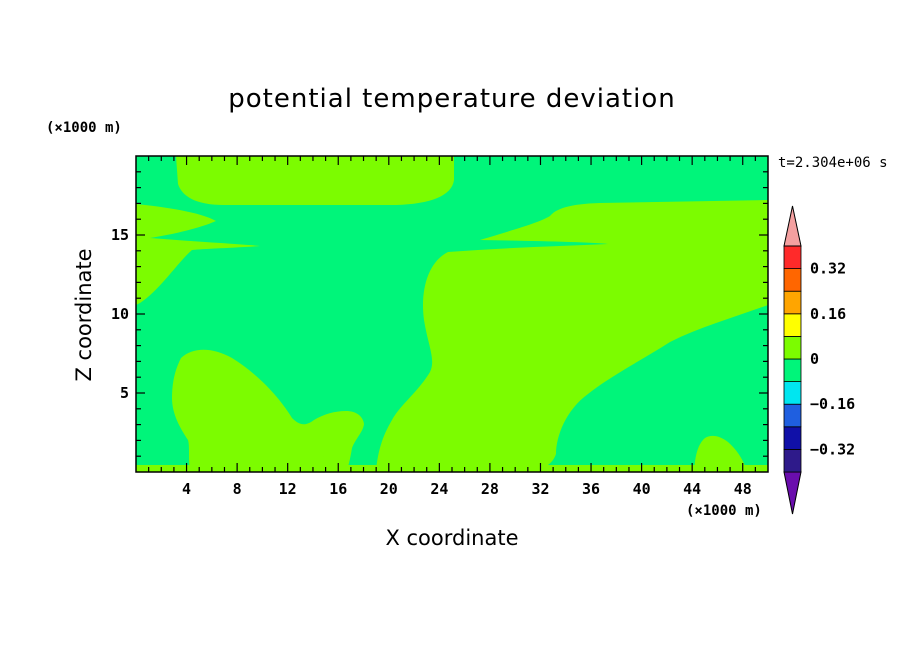 The height and width of the screenshot is (654, 904). What do you see at coordinates (237, 489) in the screenshot?
I see `x-tick-label: 8` at bounding box center [237, 489].